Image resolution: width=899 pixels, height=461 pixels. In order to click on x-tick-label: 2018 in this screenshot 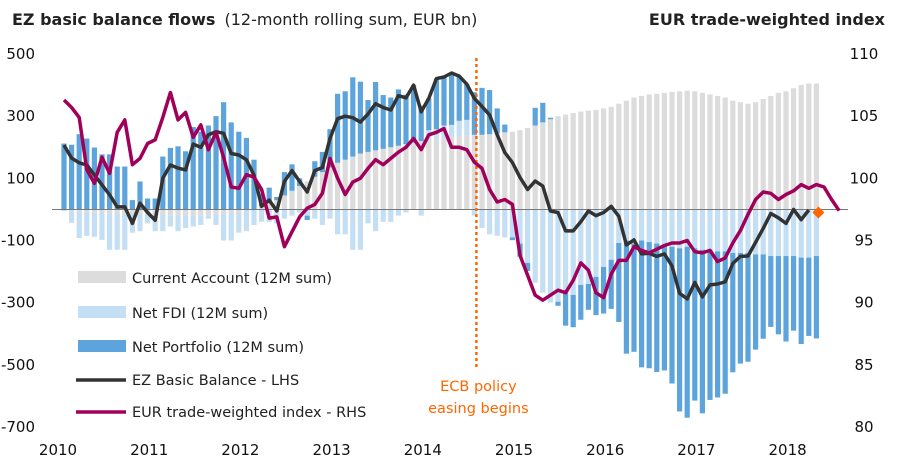, I will do `click(788, 450)`.